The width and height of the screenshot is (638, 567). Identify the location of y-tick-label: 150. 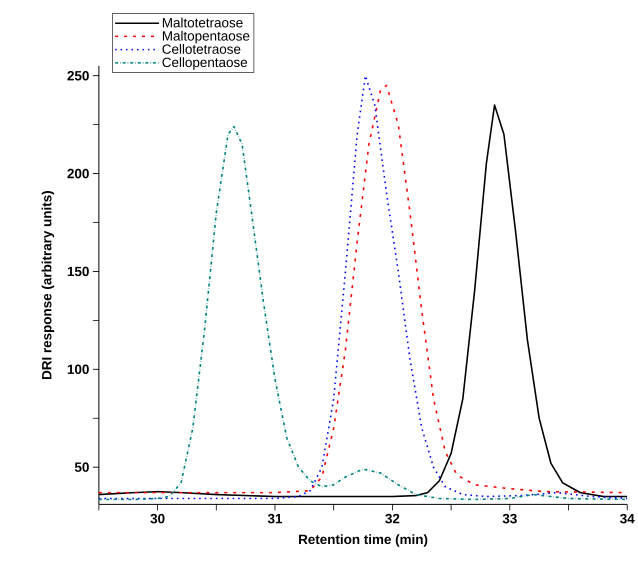
(78, 271).